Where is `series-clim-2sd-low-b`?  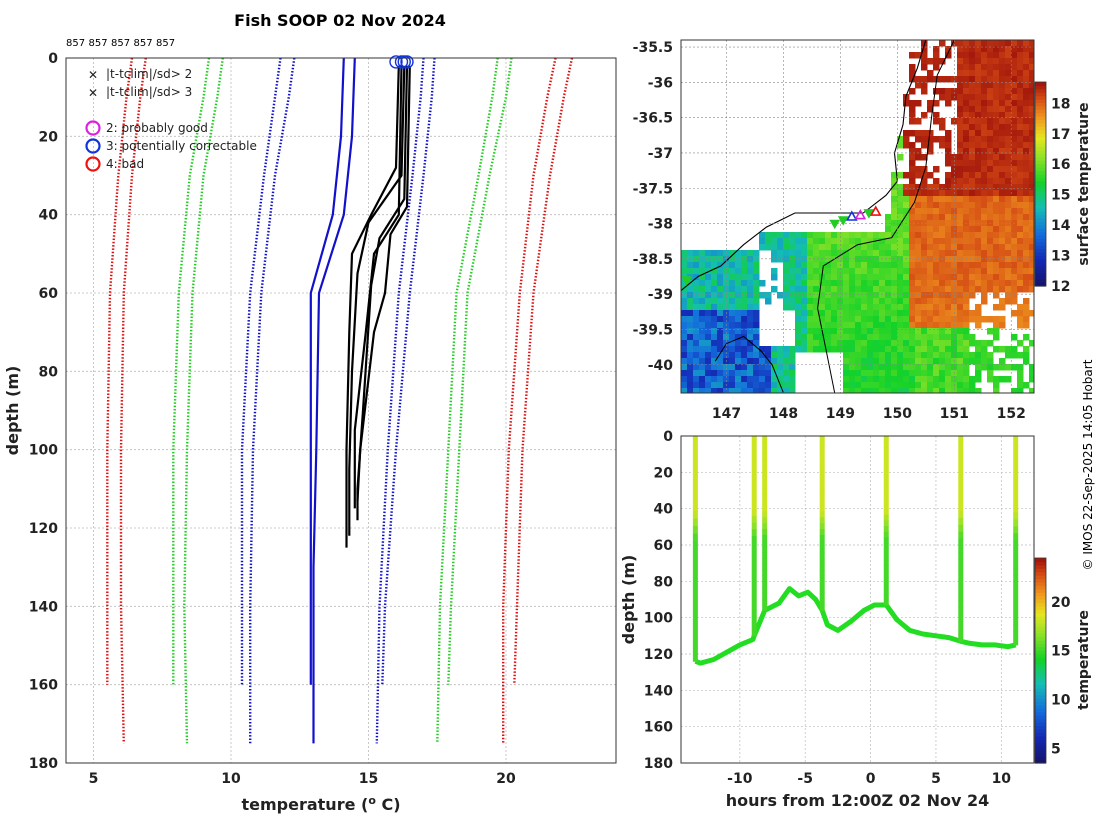 series-clim-2sd-low-b is located at coordinates (203, 400).